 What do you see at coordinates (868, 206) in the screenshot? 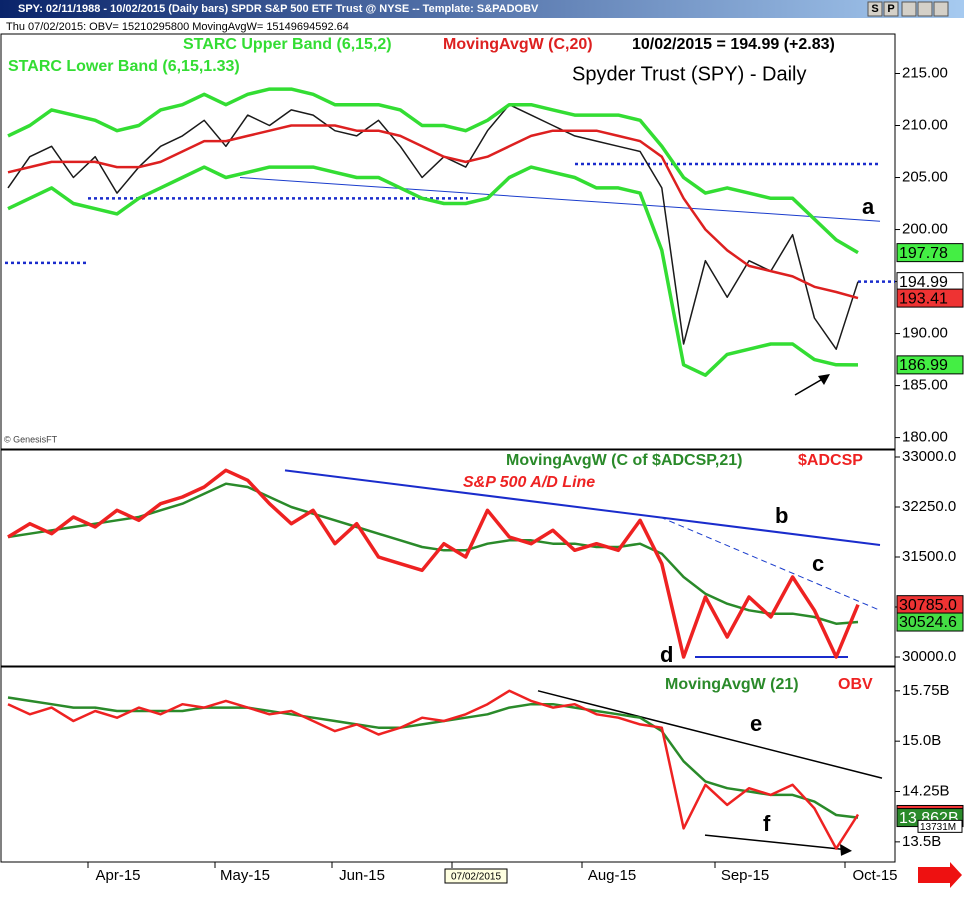
I see `annotation: a` at bounding box center [868, 206].